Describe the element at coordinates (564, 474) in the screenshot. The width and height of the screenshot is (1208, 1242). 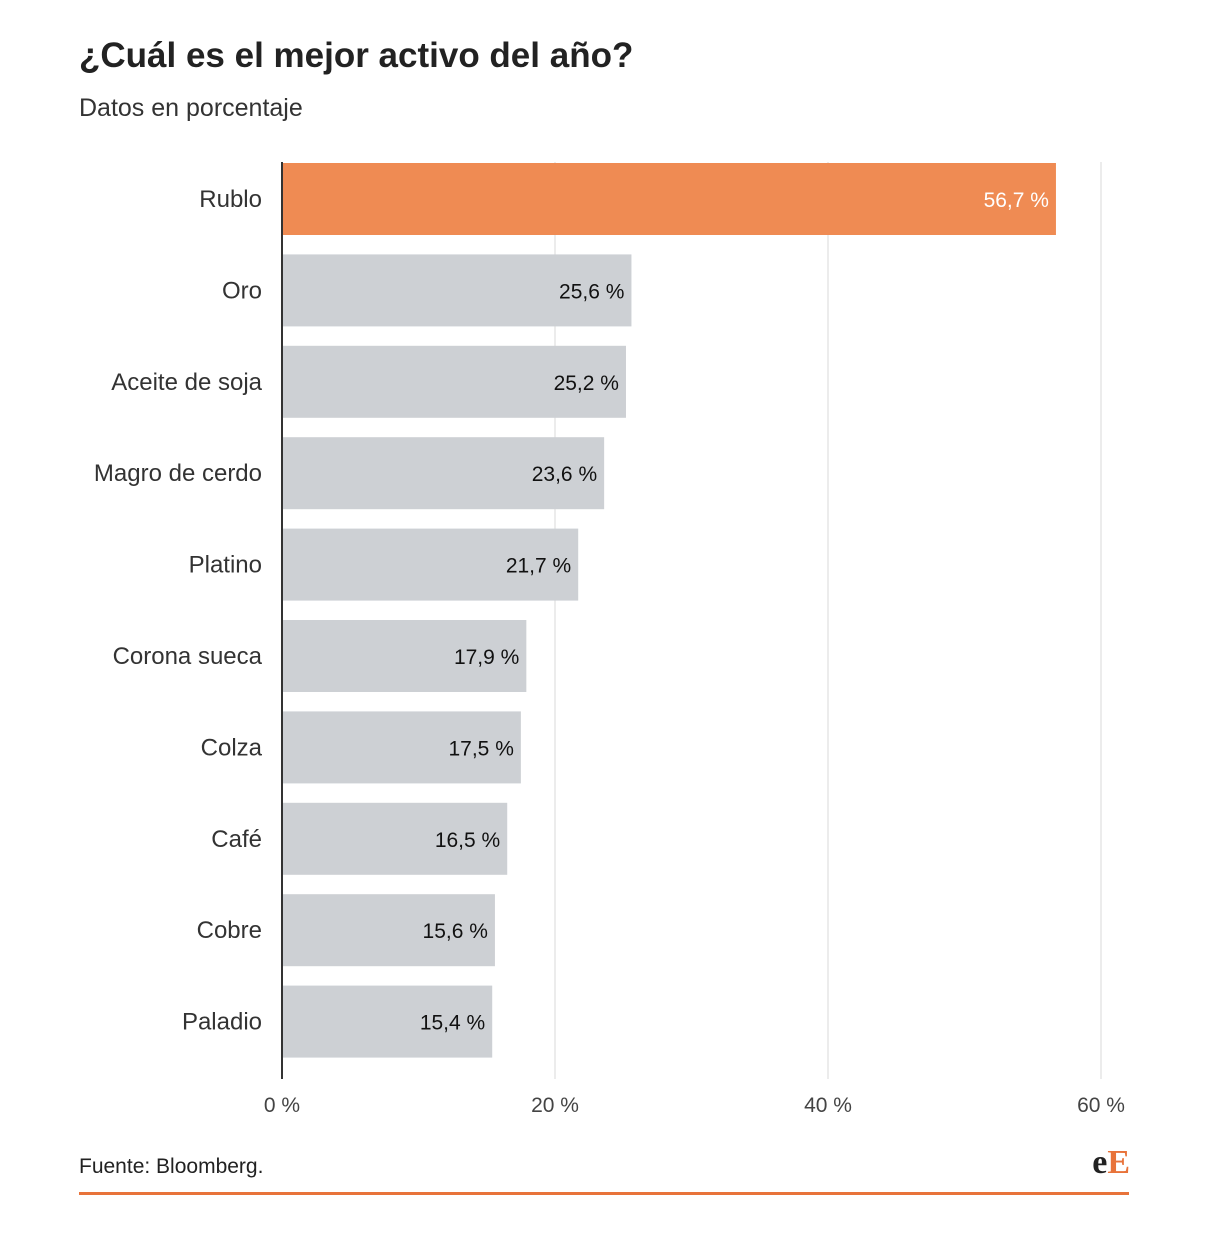
I see `data-label: 23,6 %` at that location.